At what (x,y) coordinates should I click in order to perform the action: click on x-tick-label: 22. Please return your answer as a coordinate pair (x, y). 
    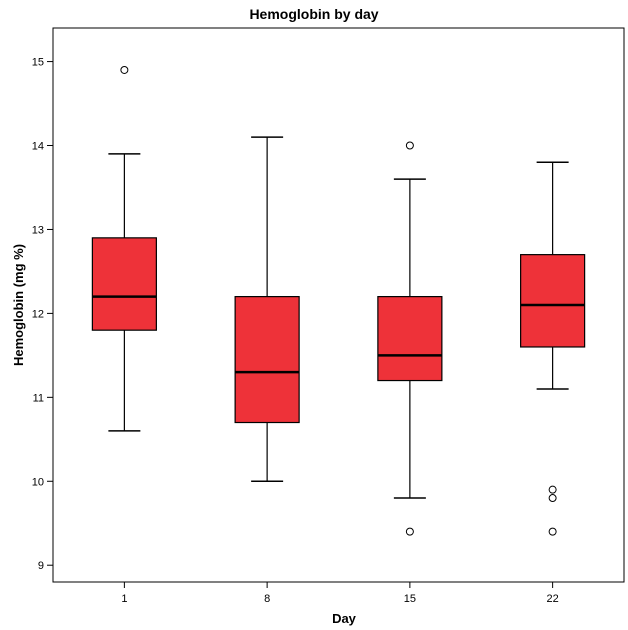
    Looking at the image, I should click on (553, 599).